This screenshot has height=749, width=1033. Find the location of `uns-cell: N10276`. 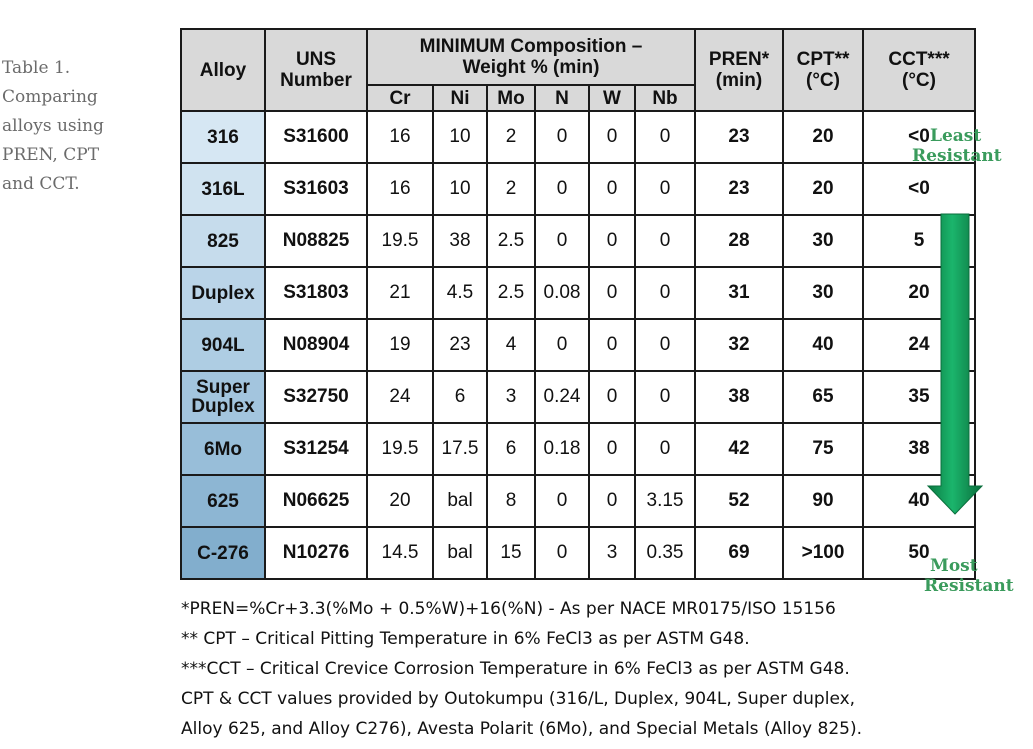

uns-cell: N10276 is located at coordinates (316, 553).